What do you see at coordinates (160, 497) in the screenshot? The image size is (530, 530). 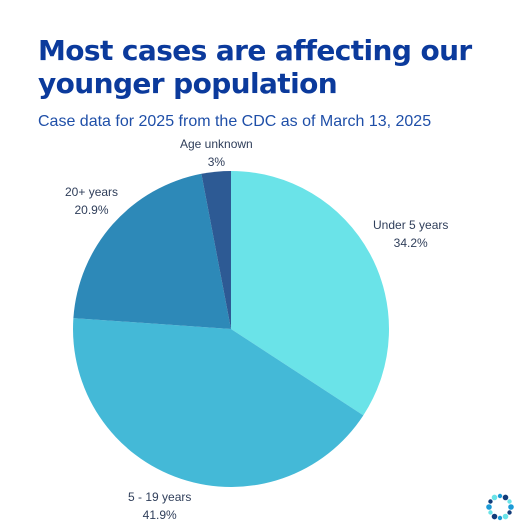 I see `slice-label-5-19-name: 5 - 19 years` at bounding box center [160, 497].